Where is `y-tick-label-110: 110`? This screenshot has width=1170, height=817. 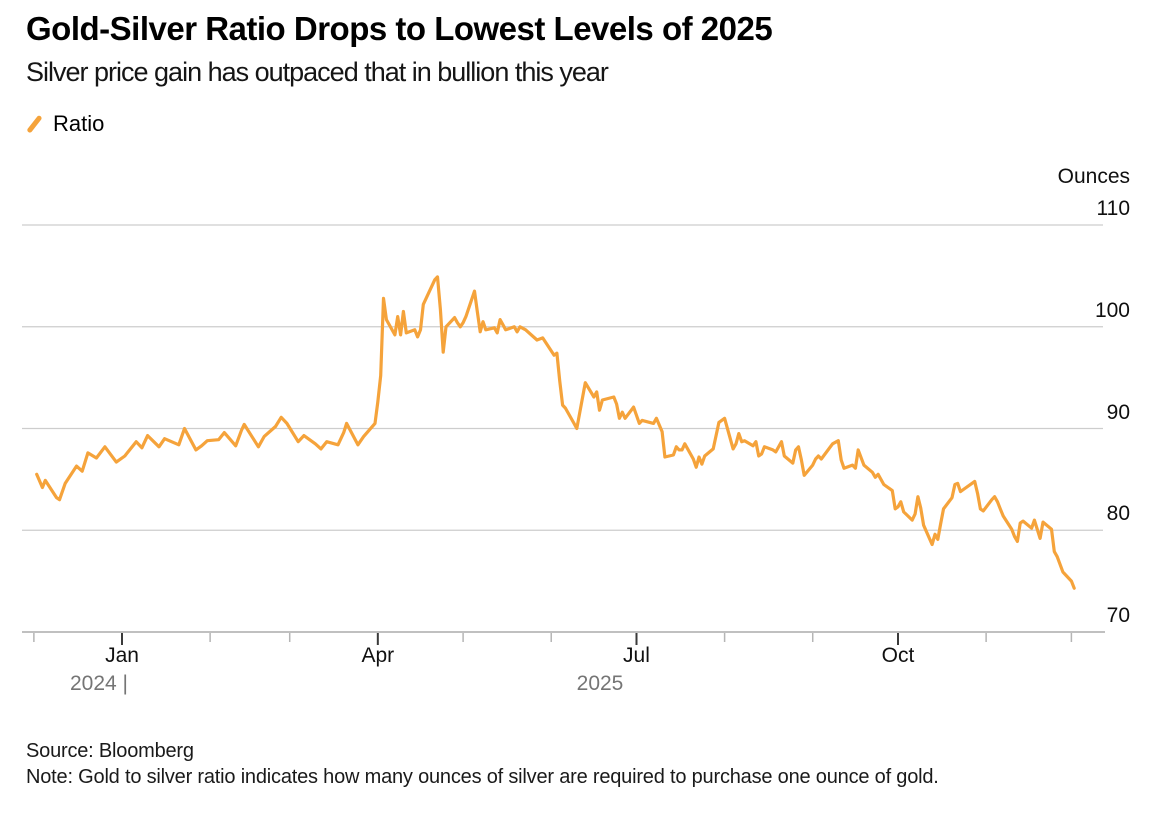
y-tick-label-110: 110 is located at coordinates (1113, 208).